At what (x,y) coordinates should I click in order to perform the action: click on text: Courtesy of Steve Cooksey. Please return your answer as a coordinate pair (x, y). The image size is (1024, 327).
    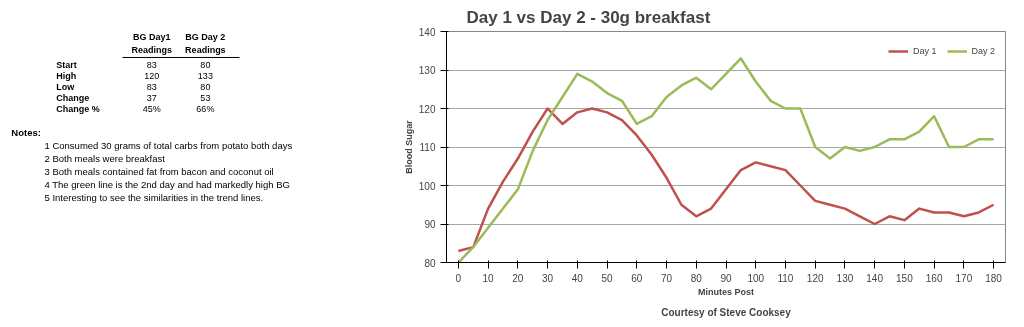
    Looking at the image, I should click on (726, 312).